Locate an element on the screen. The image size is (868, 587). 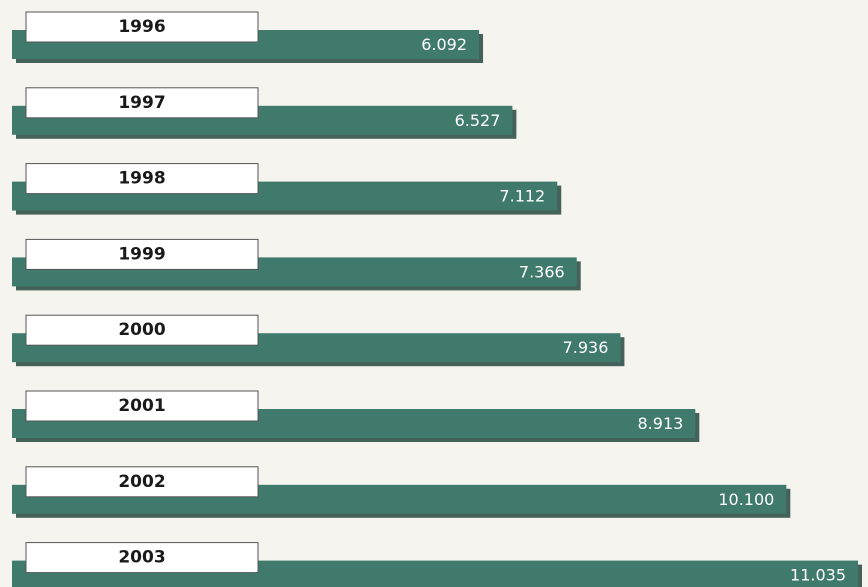
category-label: 1999 is located at coordinates (141, 254).